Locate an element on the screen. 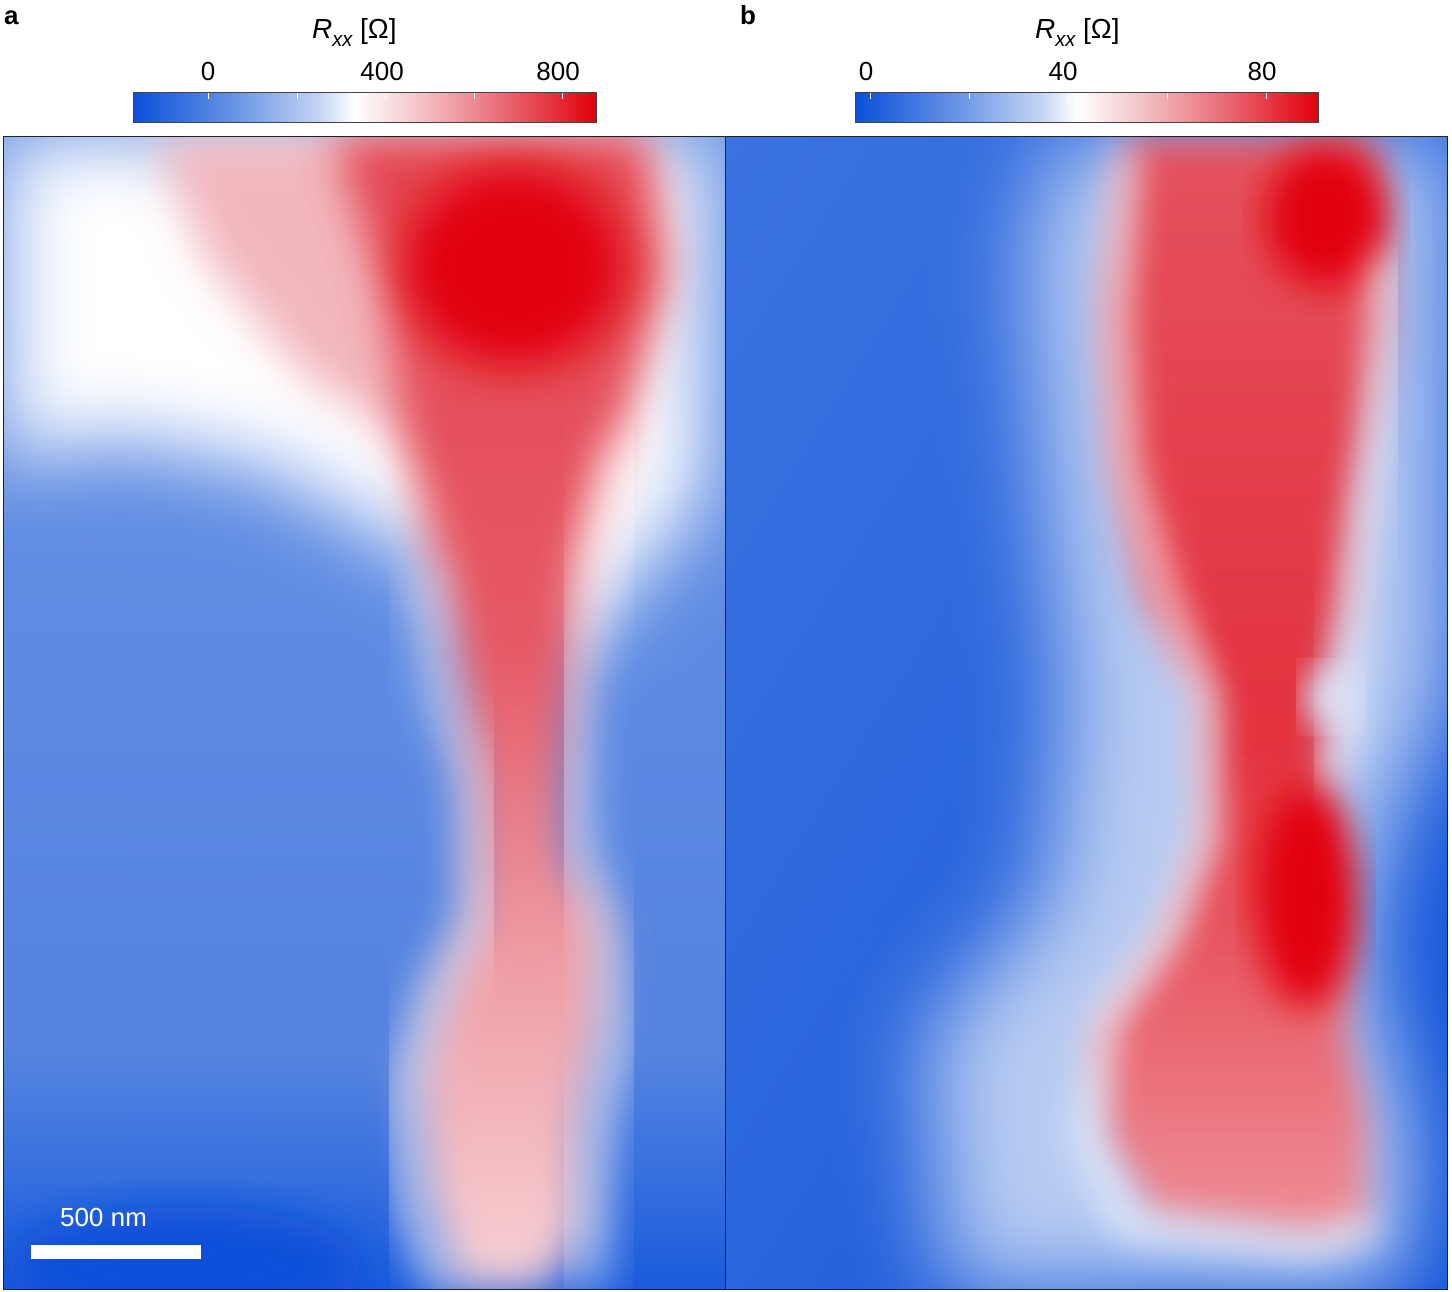 This screenshot has height=1292, width=1452. colorbar-a-tick-1: 400 is located at coordinates (382, 71).